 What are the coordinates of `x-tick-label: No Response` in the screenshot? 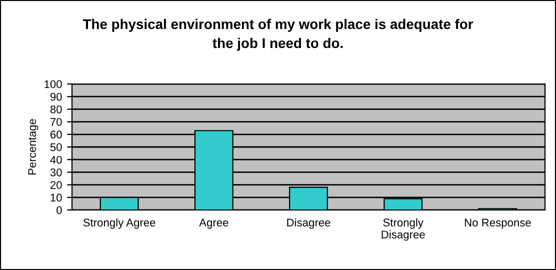 It's located at (497, 223).